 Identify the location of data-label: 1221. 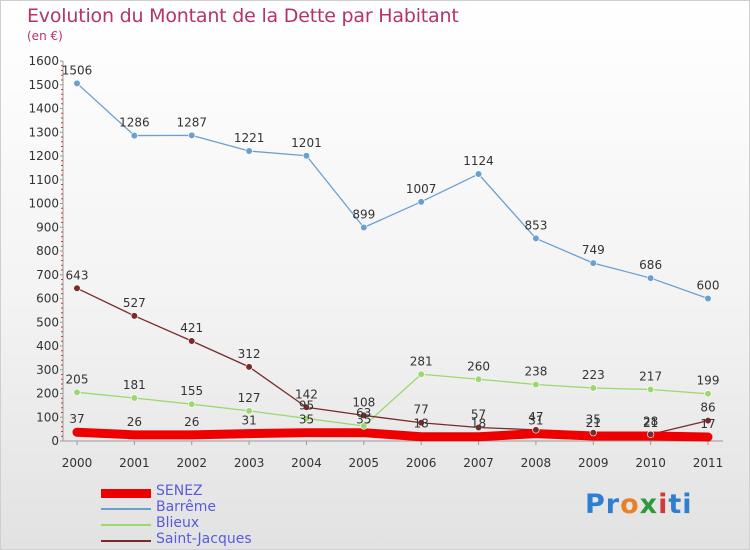
(249, 138).